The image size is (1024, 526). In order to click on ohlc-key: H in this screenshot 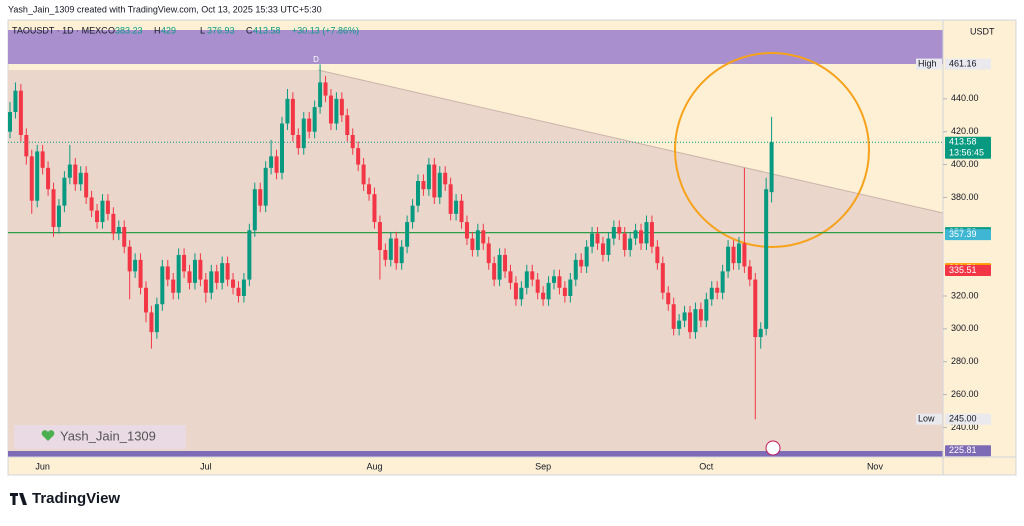, I will do `click(157, 30)`.